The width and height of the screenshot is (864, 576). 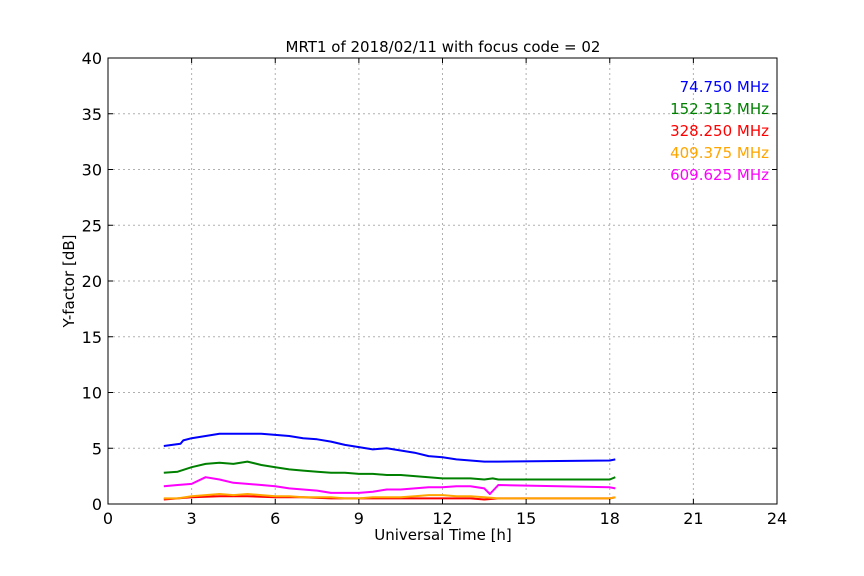 What do you see at coordinates (443, 535) in the screenshot?
I see `x-axis-label: Universal Time [h]` at bounding box center [443, 535].